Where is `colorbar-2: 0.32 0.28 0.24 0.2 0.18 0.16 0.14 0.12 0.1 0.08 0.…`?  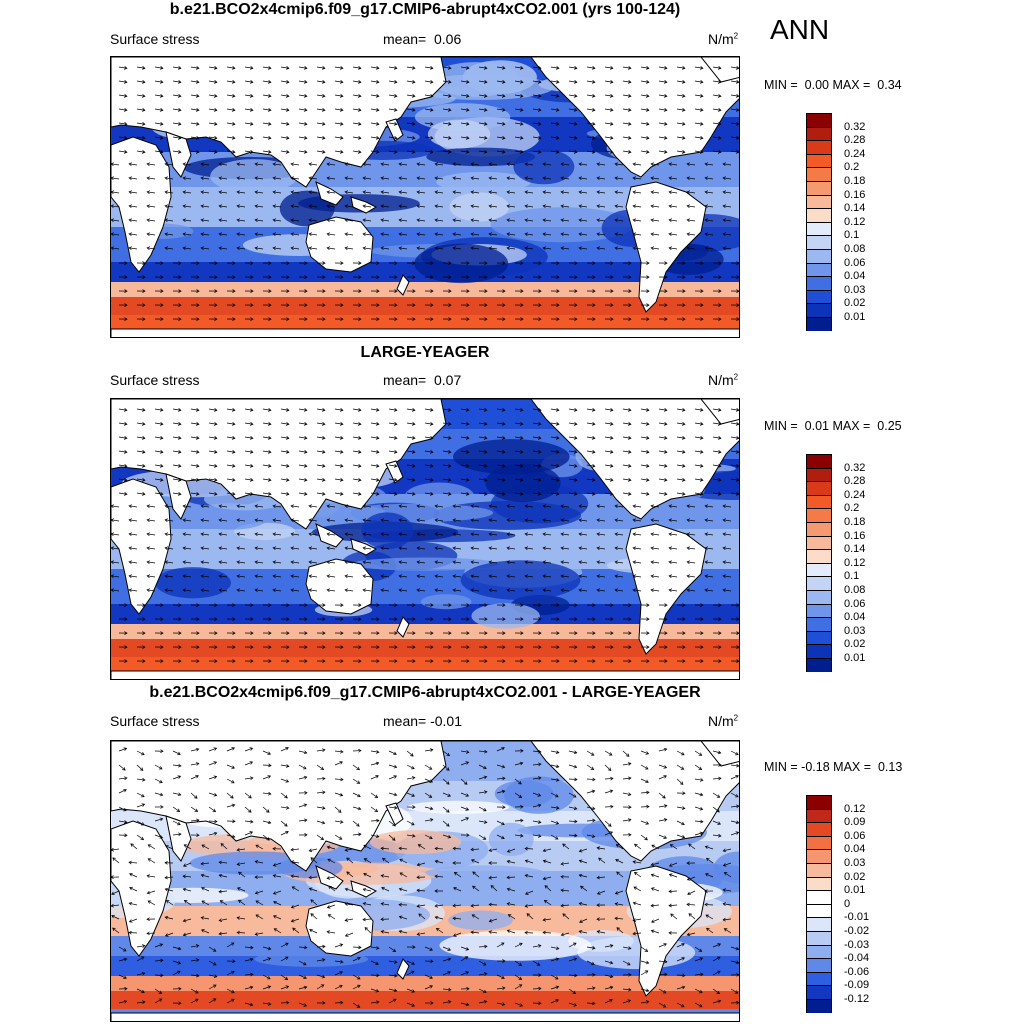 colorbar-2: 0.32 0.28 0.24 0.2 0.18 0.16 0.14 0.12 0.1 0.08 0.… is located at coordinates (835, 563).